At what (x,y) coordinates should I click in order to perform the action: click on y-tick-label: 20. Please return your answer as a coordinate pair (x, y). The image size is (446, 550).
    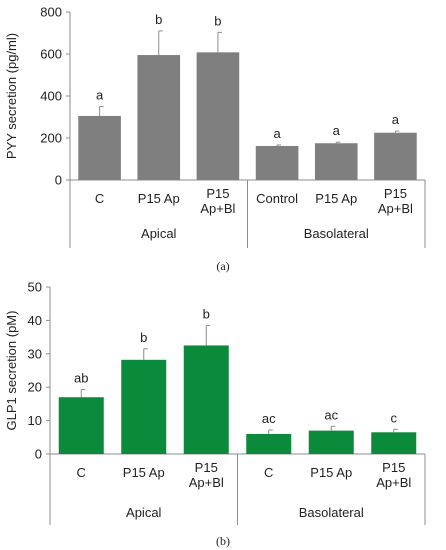
    Looking at the image, I should click on (35, 387).